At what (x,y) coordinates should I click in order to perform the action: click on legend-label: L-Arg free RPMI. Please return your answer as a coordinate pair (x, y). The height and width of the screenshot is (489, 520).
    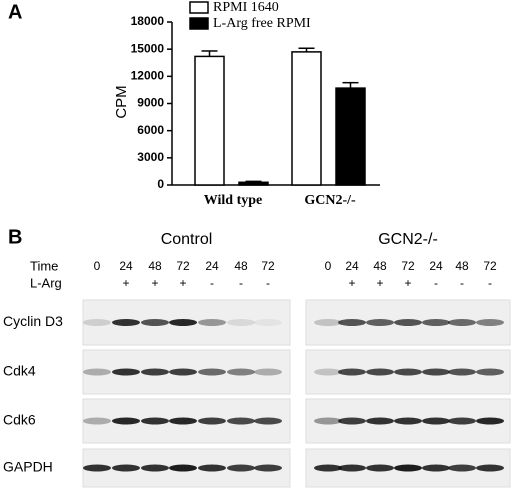
    Looking at the image, I should click on (262, 23).